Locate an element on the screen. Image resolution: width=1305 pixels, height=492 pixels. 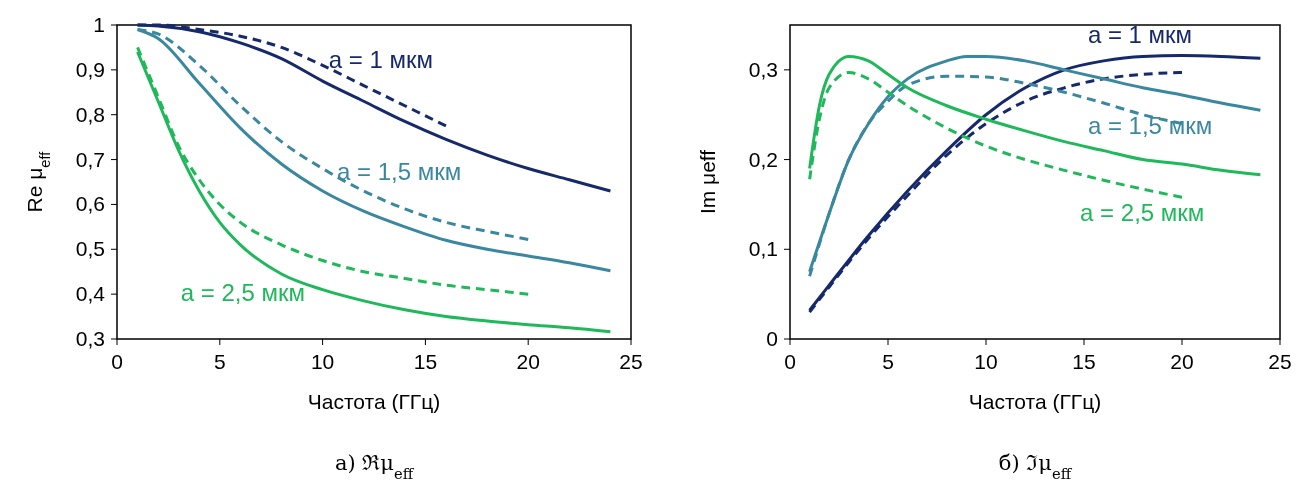
y-tick-label: 0,2 is located at coordinates (763, 159).